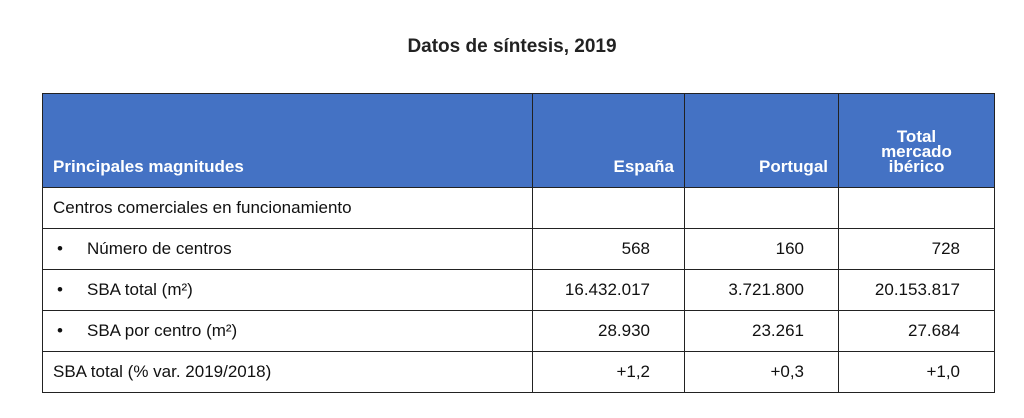  Describe the element at coordinates (287, 372) in the screenshot. I see `row-label: SBA total (% var. 2019/2018)` at that location.